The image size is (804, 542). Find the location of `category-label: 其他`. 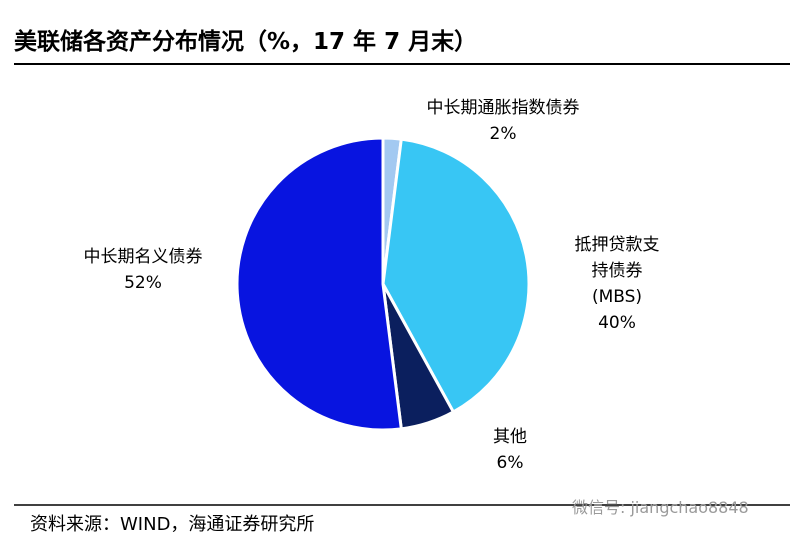

category-label: 其他 is located at coordinates (510, 437).